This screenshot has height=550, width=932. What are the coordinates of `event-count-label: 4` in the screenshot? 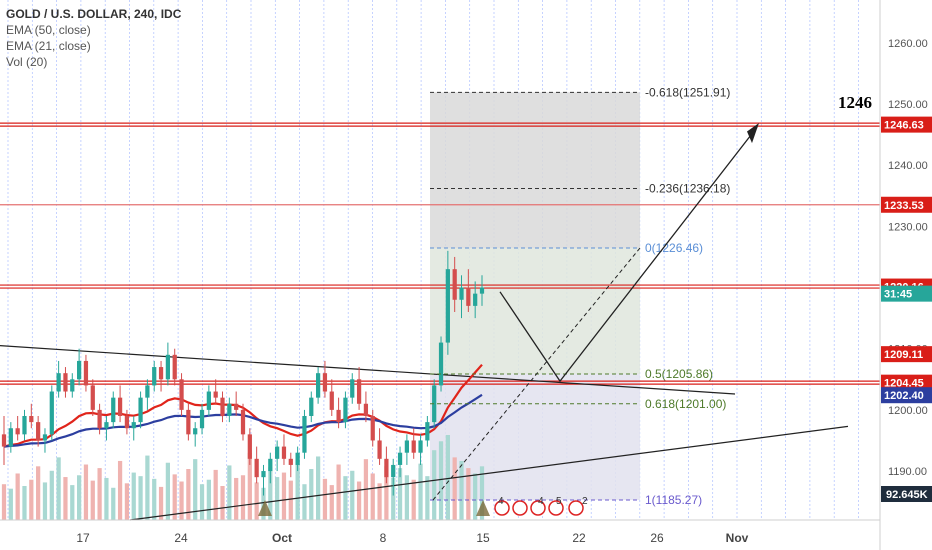 It's located at (501, 501).